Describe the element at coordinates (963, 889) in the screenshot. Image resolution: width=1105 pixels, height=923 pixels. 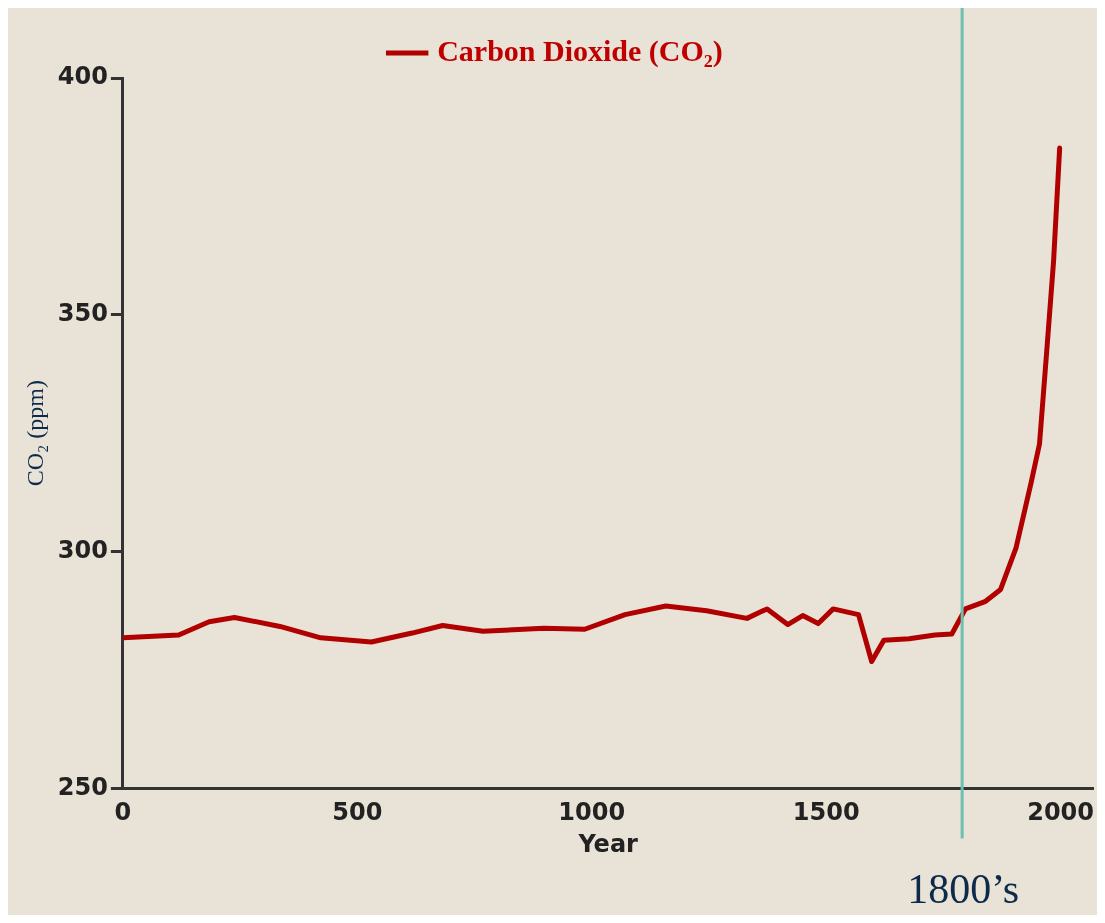
I see `ref-line-label: 1800’s` at that location.